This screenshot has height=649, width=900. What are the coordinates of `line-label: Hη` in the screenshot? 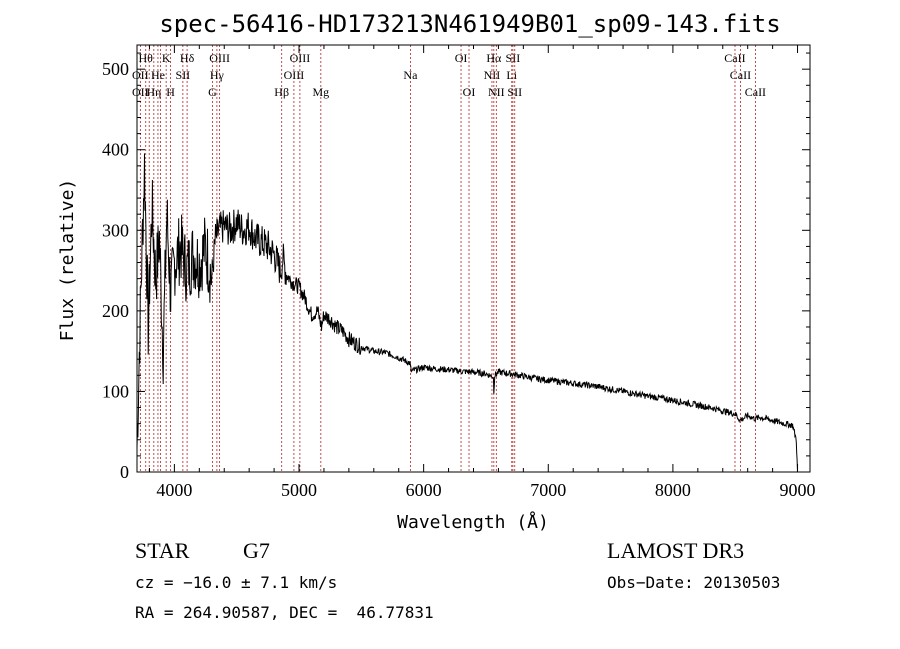 It's located at (153, 92).